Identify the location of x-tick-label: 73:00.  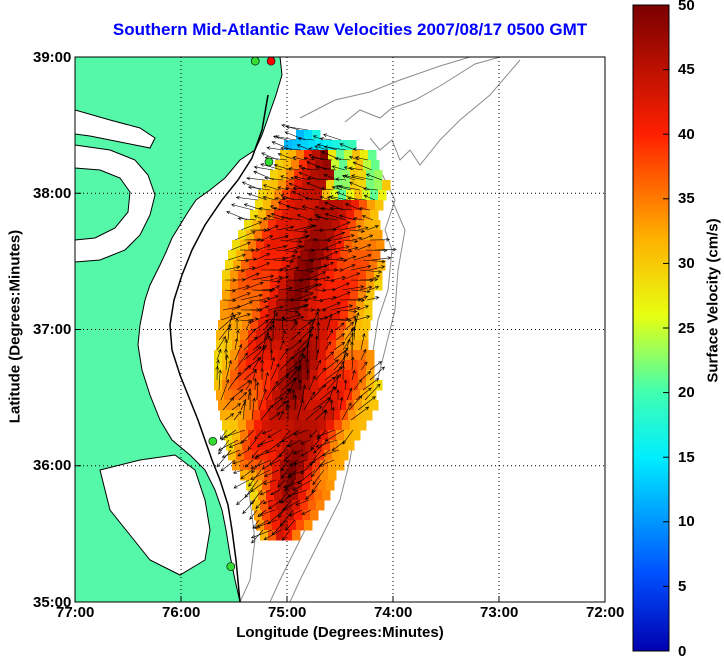
(499, 612).